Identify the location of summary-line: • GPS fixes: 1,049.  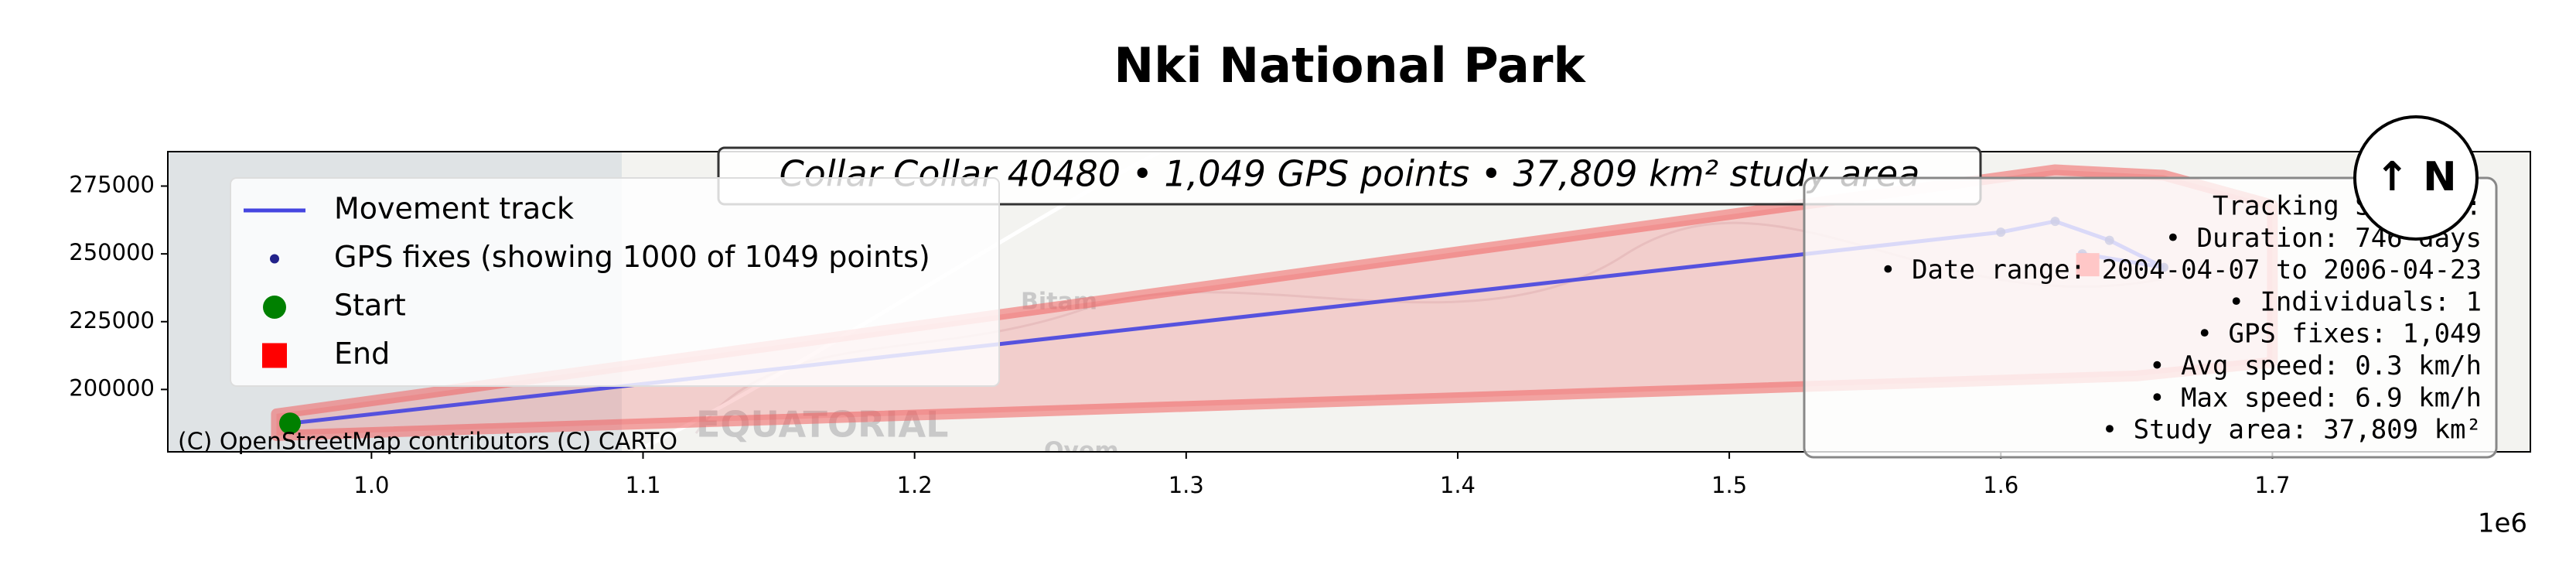
(2340, 334).